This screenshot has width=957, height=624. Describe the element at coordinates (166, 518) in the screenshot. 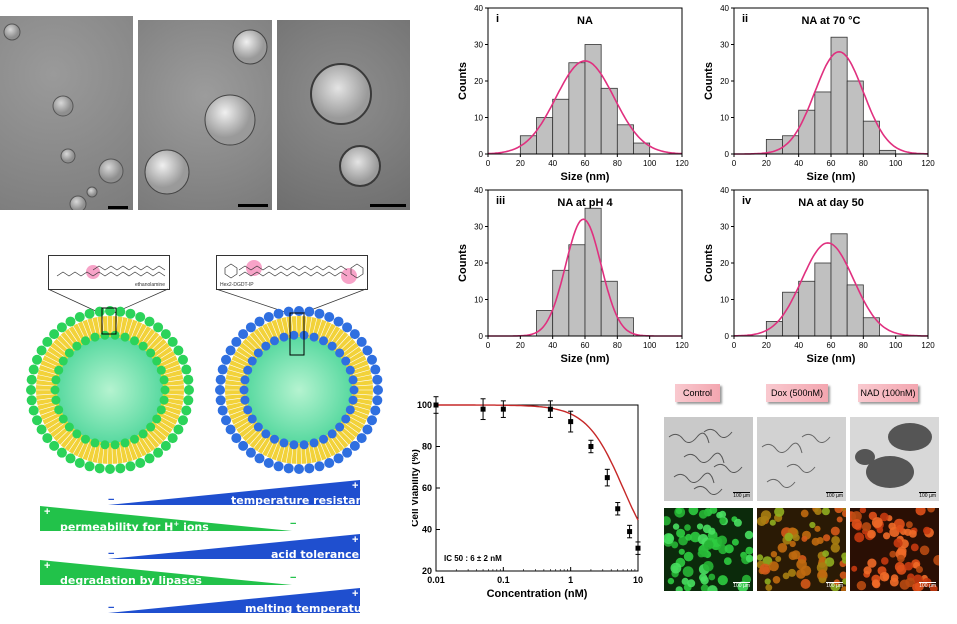

I see `wedge-permeability` at that location.